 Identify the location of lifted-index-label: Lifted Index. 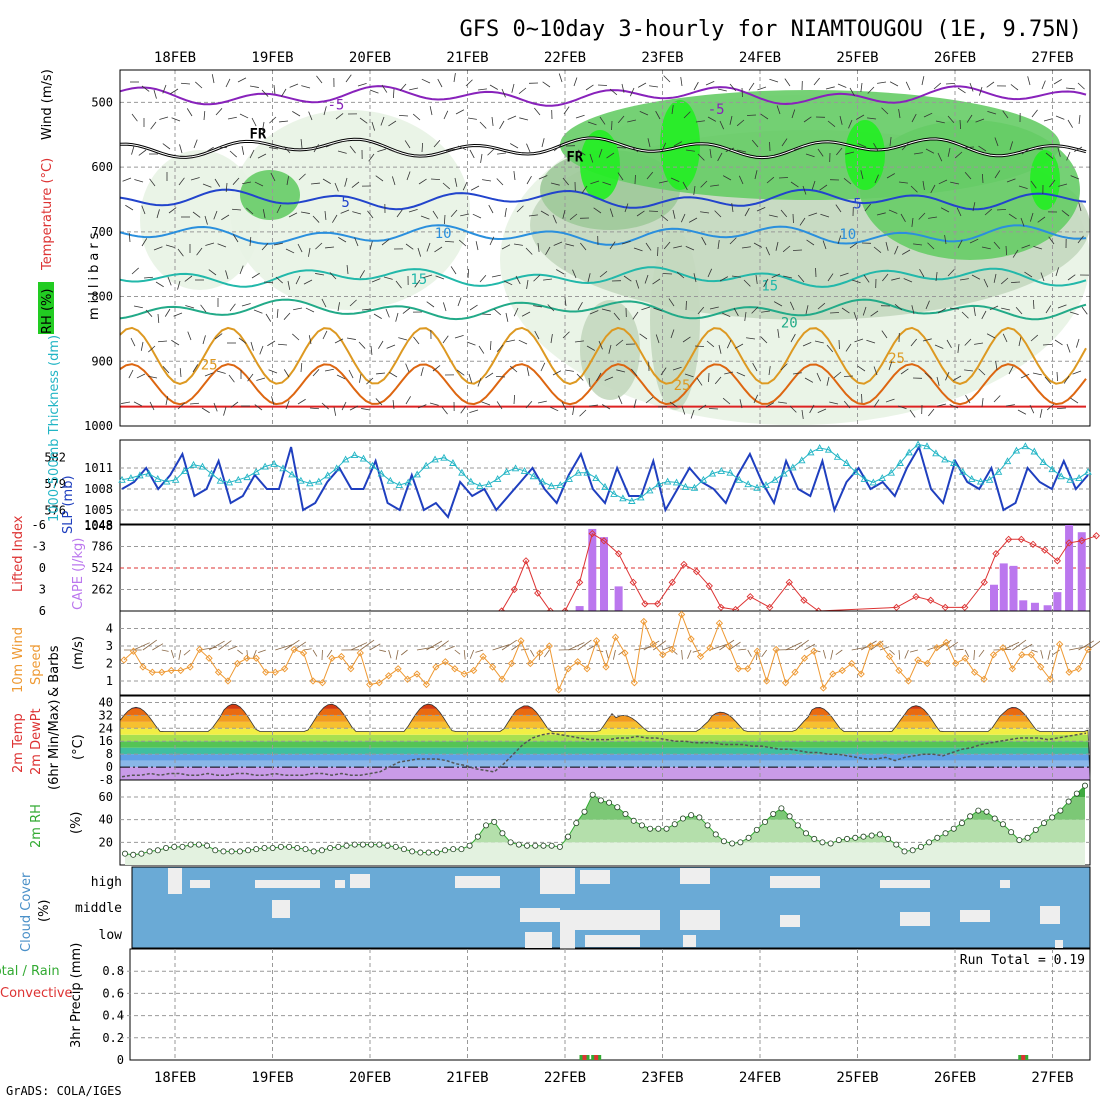
(18, 553).